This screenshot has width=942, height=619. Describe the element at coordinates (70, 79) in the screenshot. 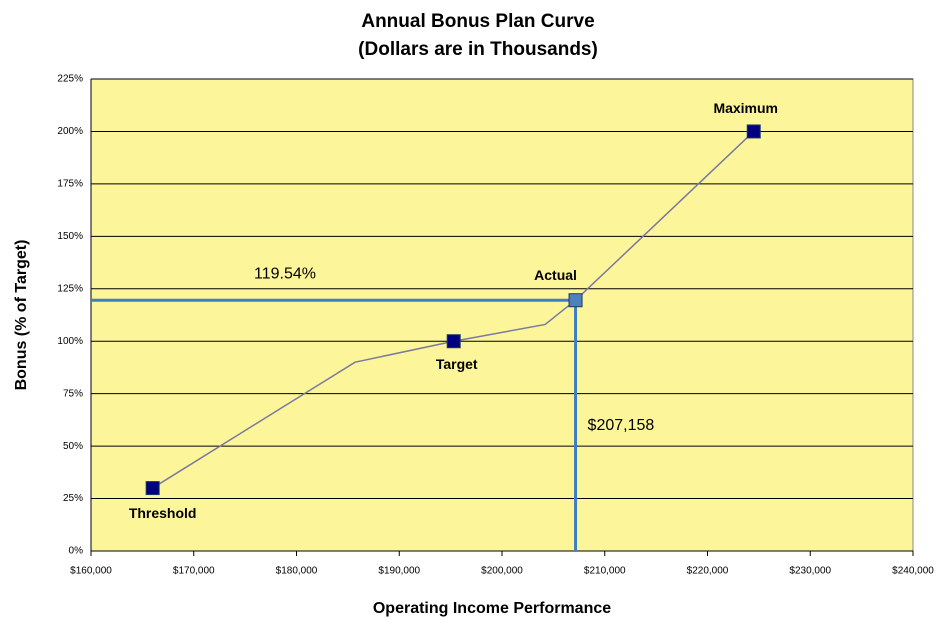

I see `y-tick-label: 225%` at that location.